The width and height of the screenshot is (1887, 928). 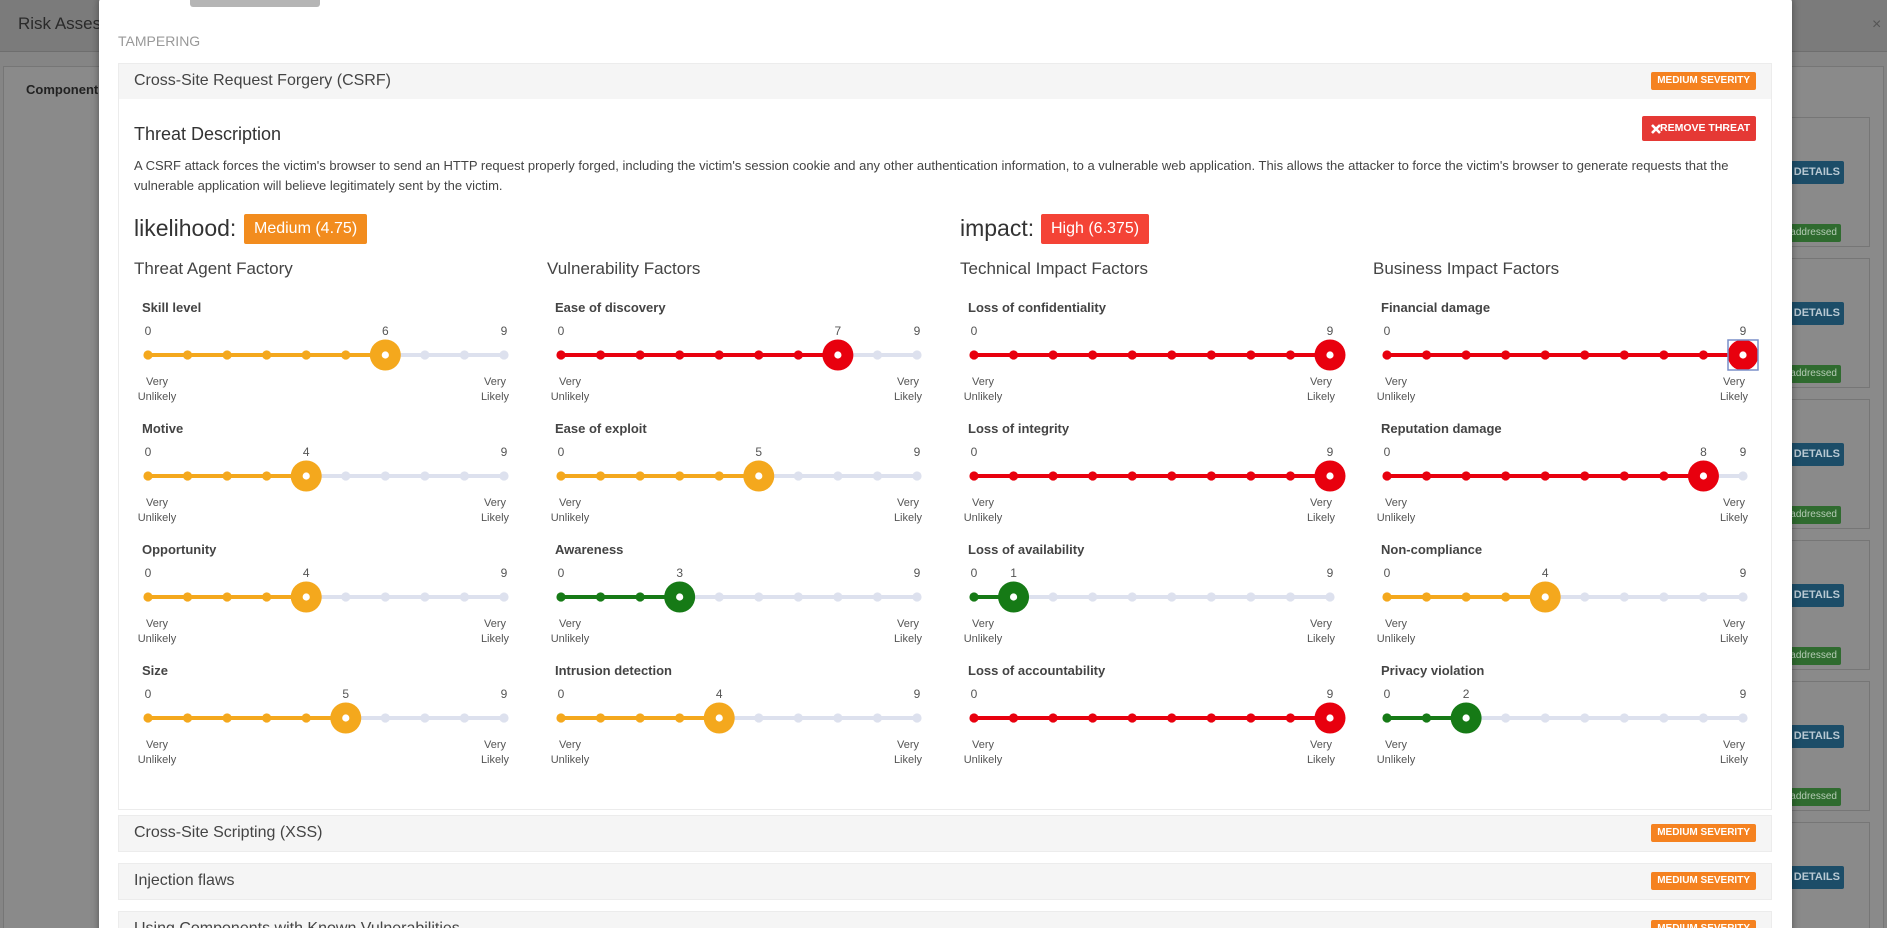 What do you see at coordinates (1703, 452) in the screenshot?
I see `slider-value: 8` at bounding box center [1703, 452].